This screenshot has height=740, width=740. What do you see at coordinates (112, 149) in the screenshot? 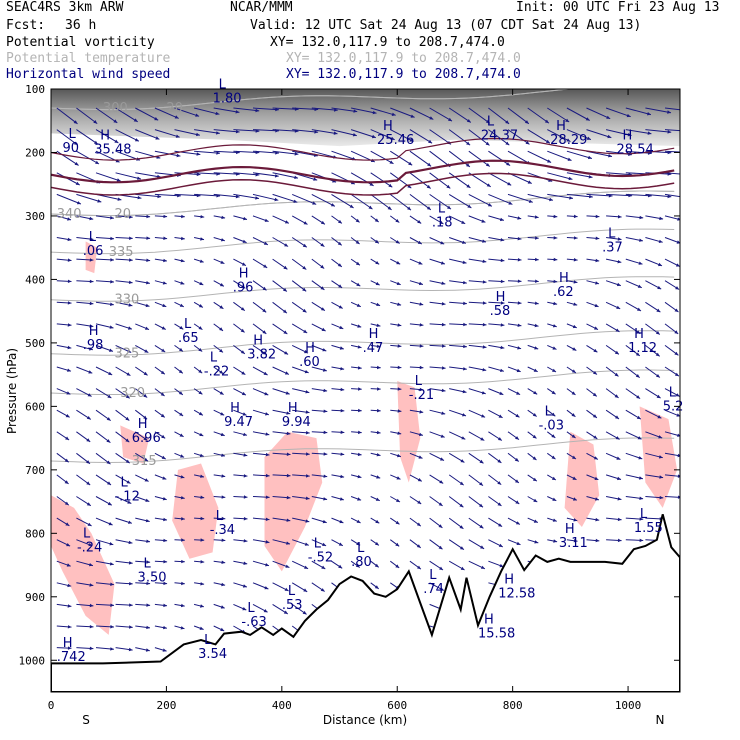
I see `extremum-value: 35.48` at bounding box center [112, 149].